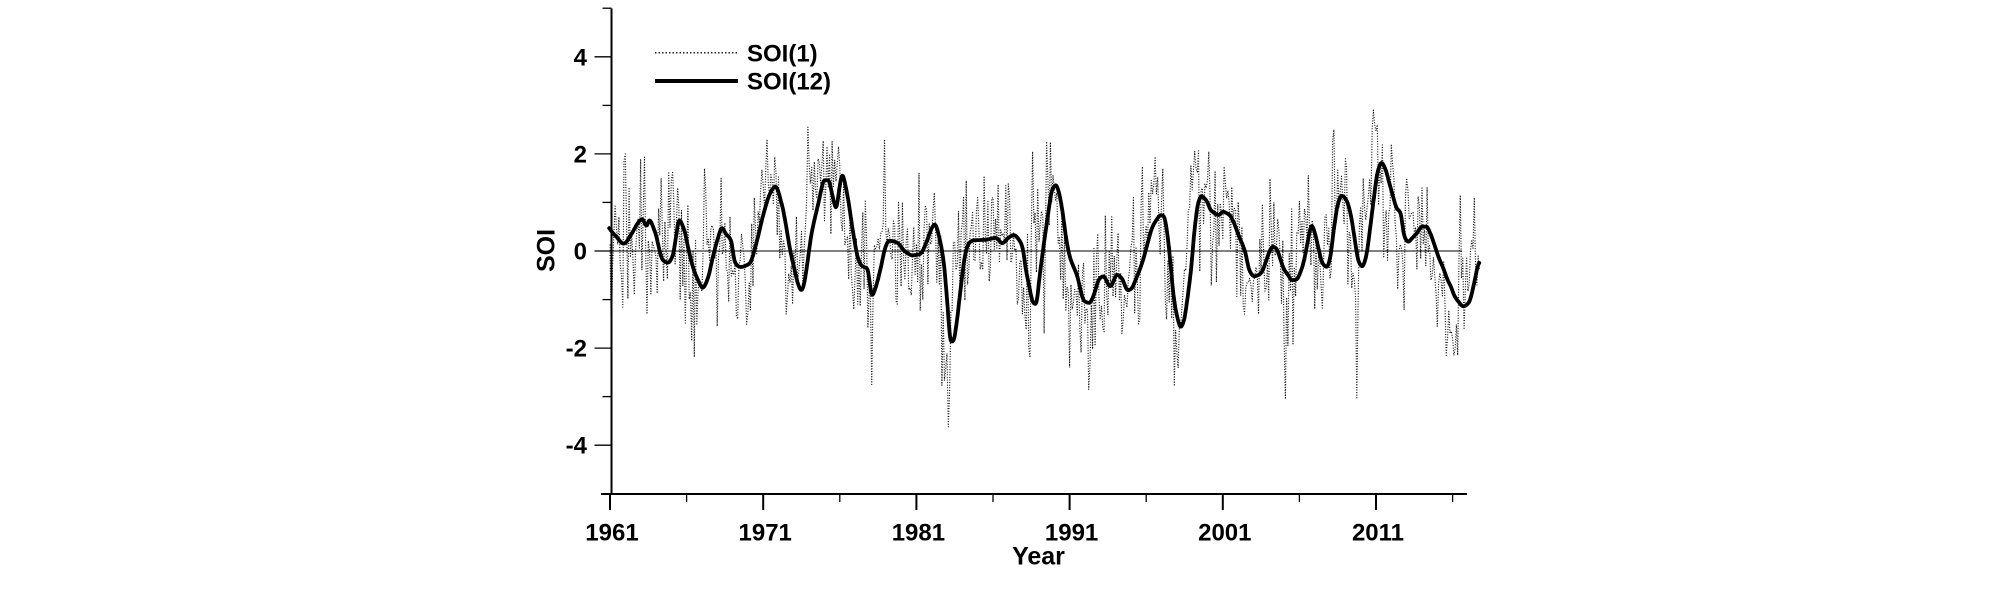 Image resolution: width=2008 pixels, height=598 pixels. I want to click on svg-text: SOI(1), so click(782, 53).